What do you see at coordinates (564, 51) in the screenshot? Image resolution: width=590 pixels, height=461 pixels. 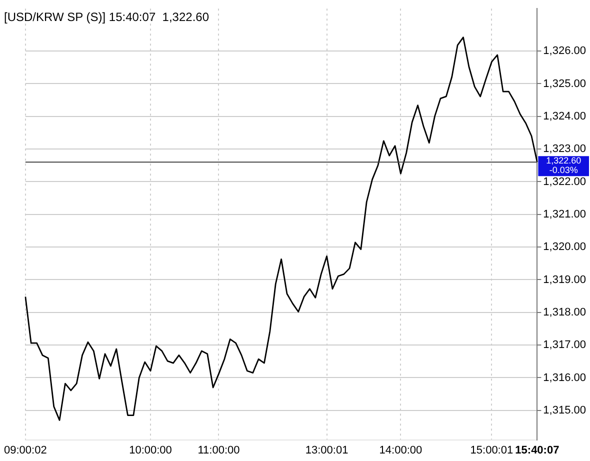 I see `y-tick-label: 1,326.00` at bounding box center [564, 51].